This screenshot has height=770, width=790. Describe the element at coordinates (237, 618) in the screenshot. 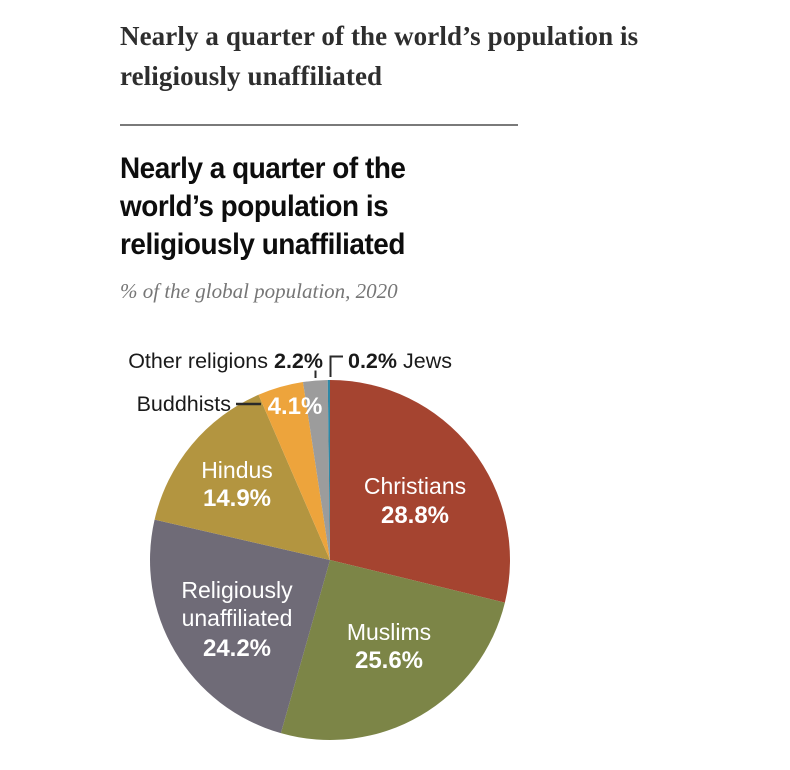

I see `slice-label-religiously-unaffiliated: unaffiliated` at that location.